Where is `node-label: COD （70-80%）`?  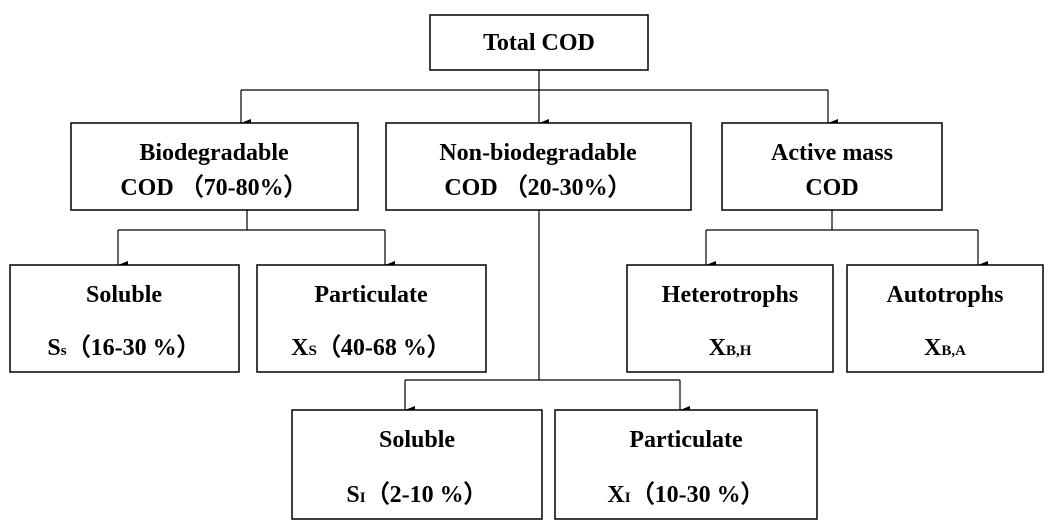
node-label: COD （70-80%） is located at coordinates (213, 187).